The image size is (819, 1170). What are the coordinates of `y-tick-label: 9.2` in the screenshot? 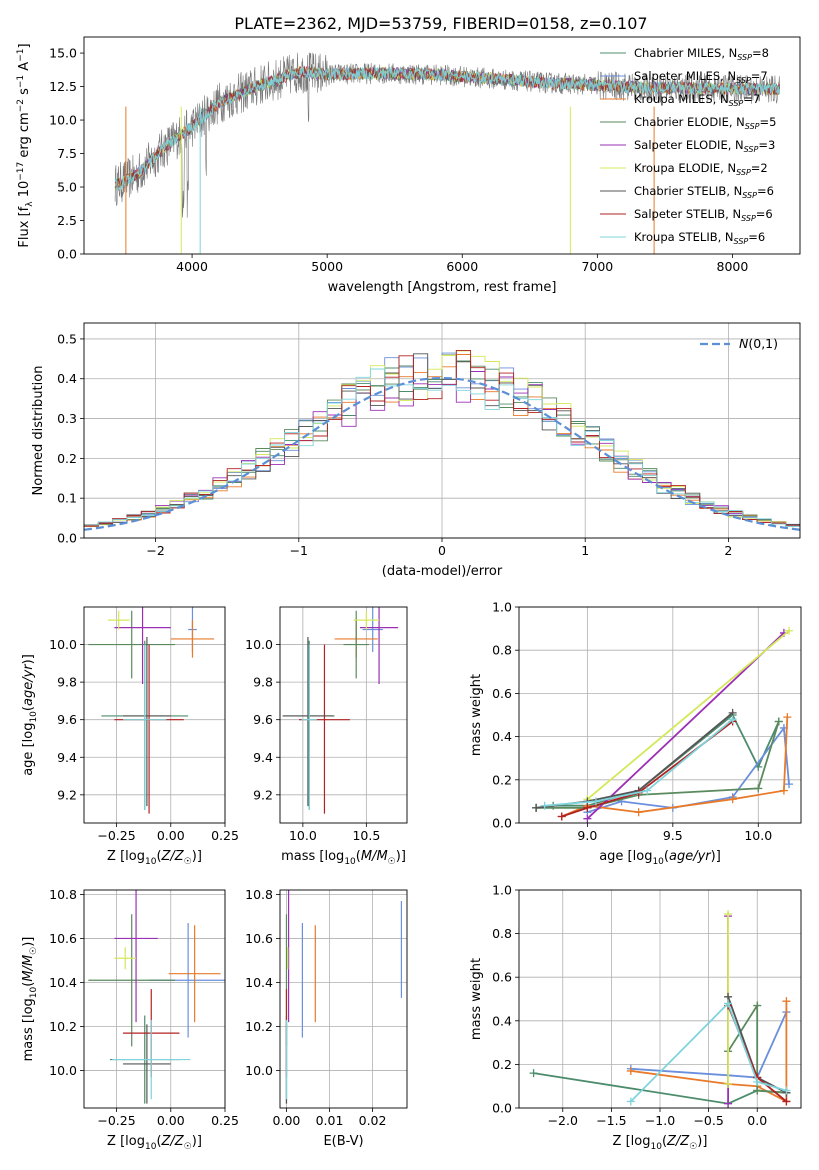 It's located at (67, 794).